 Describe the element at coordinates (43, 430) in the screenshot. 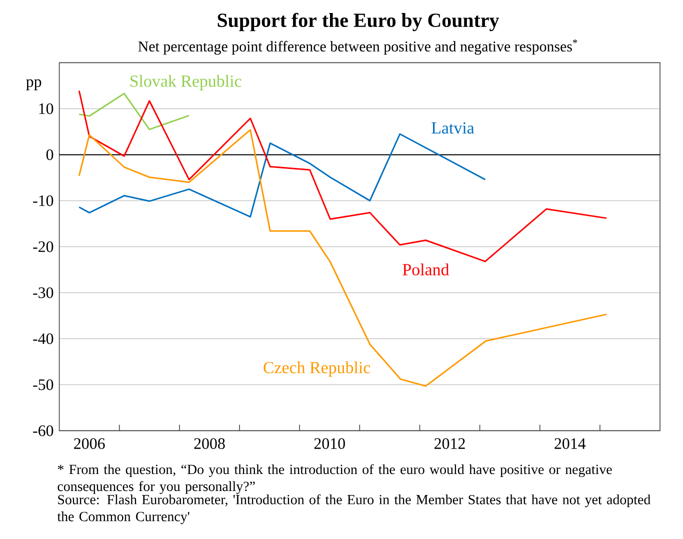

I see `y-tick-label: -60` at that location.